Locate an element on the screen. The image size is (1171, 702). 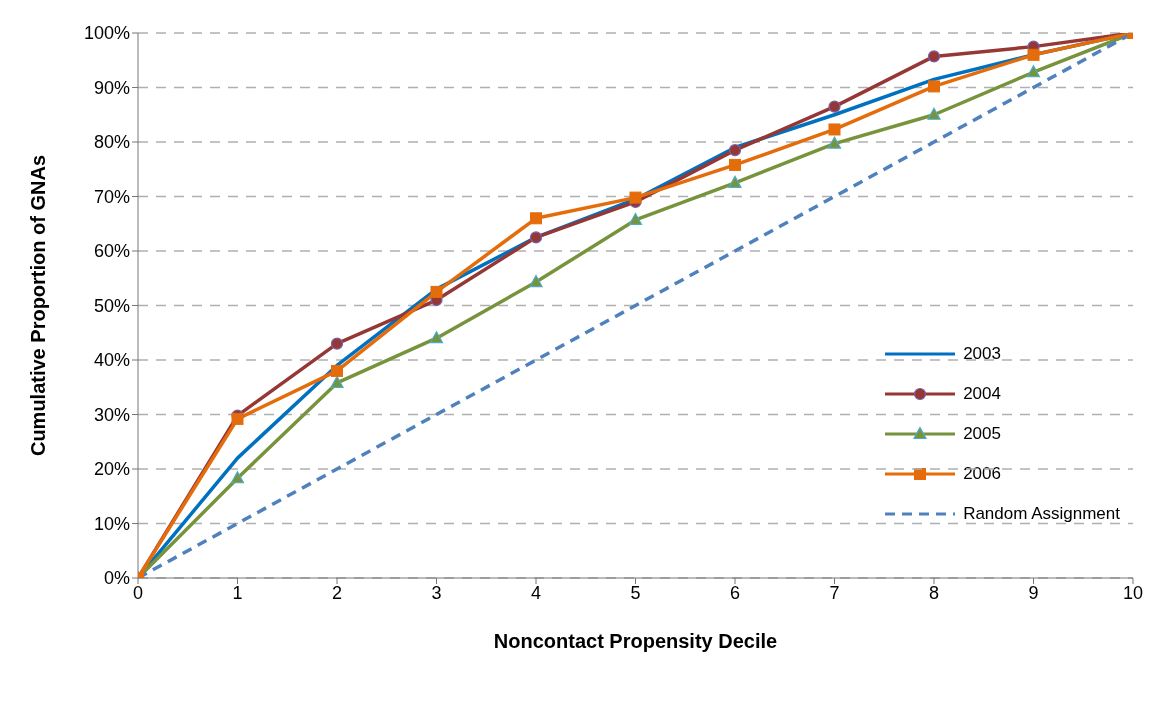
x-tick-label: 3 is located at coordinates (436, 592).